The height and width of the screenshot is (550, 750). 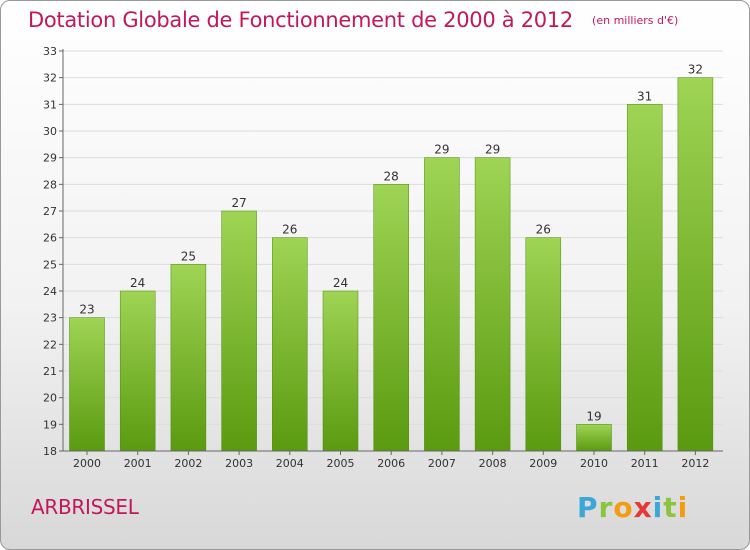 What do you see at coordinates (138, 463) in the screenshot?
I see `x-tick-label: 2001` at bounding box center [138, 463].